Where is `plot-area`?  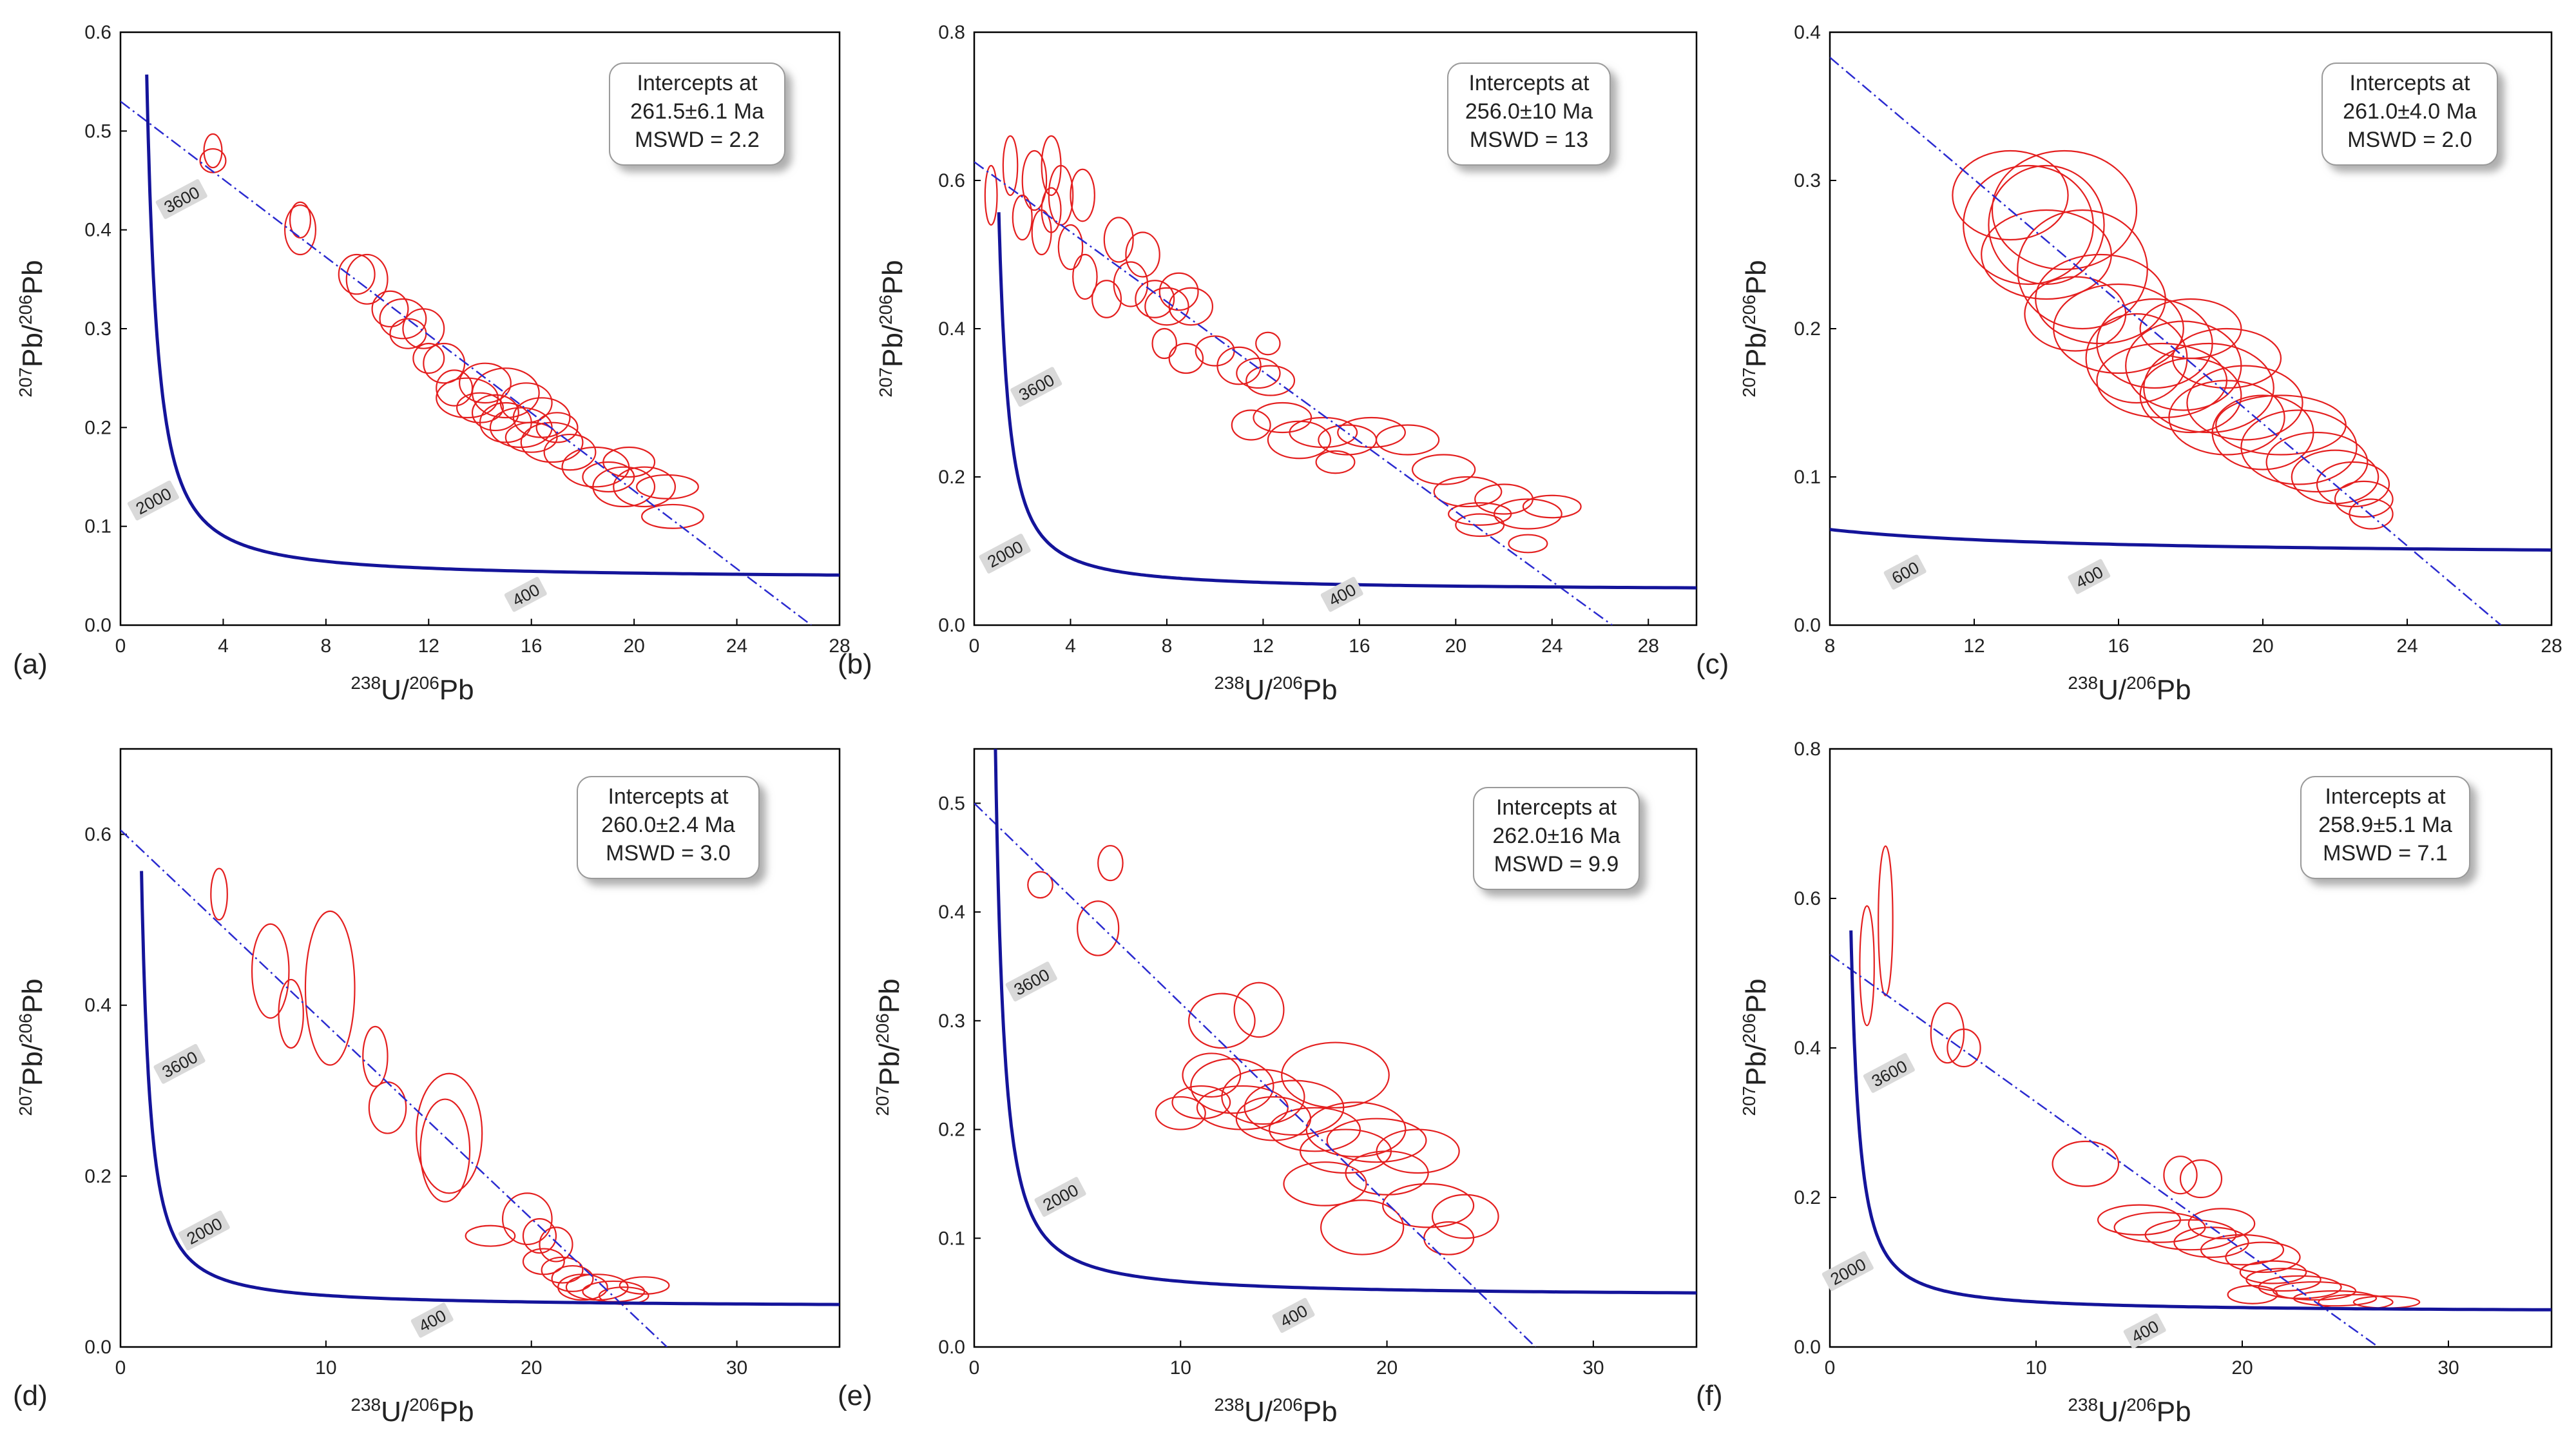 plot-area is located at coordinates (480, 350).